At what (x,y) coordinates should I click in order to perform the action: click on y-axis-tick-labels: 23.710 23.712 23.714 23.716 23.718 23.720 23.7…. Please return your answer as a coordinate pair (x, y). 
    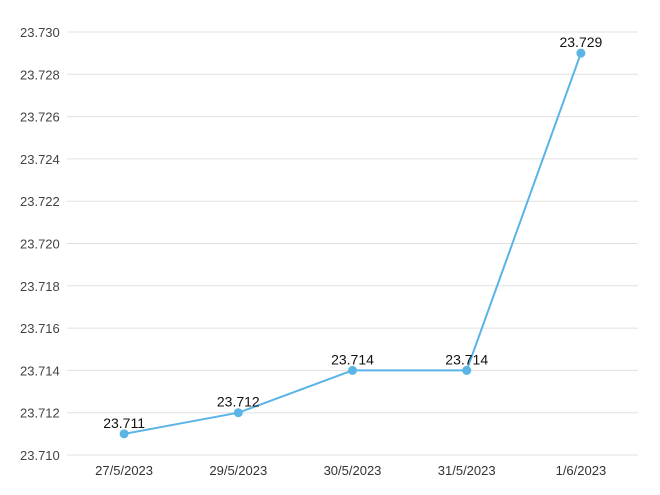
    Looking at the image, I should click on (40, 244).